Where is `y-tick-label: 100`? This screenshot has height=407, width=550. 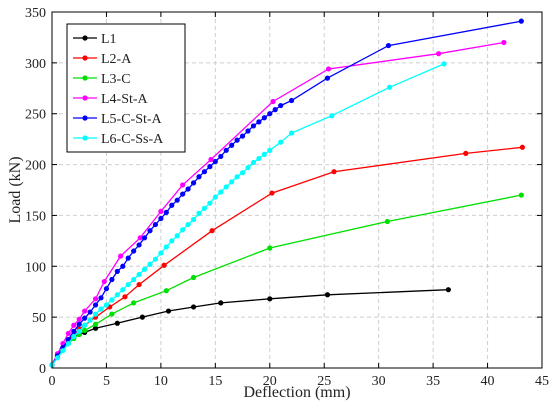 y-tick-label: 100 is located at coordinates (35, 267).